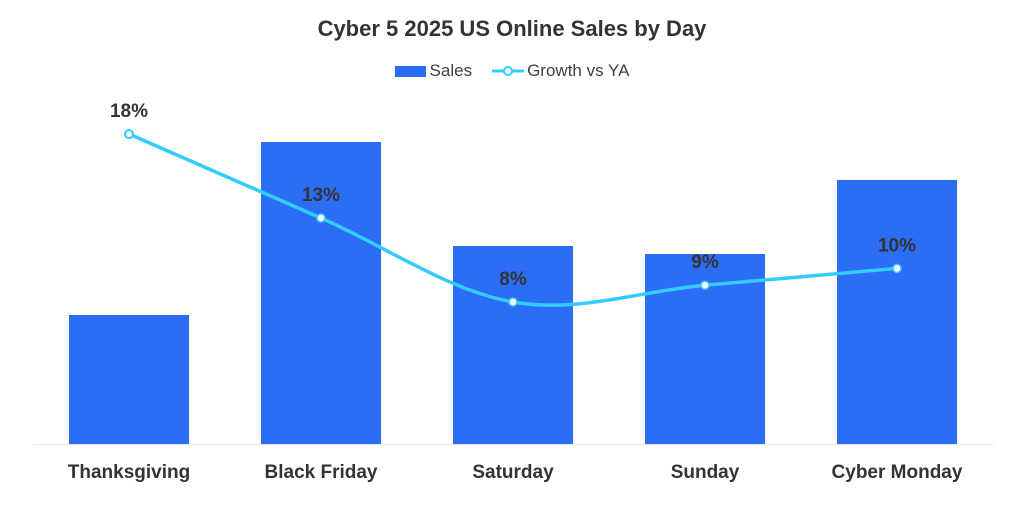  Describe the element at coordinates (897, 312) in the screenshot. I see `bar-cyber-monday` at that location.